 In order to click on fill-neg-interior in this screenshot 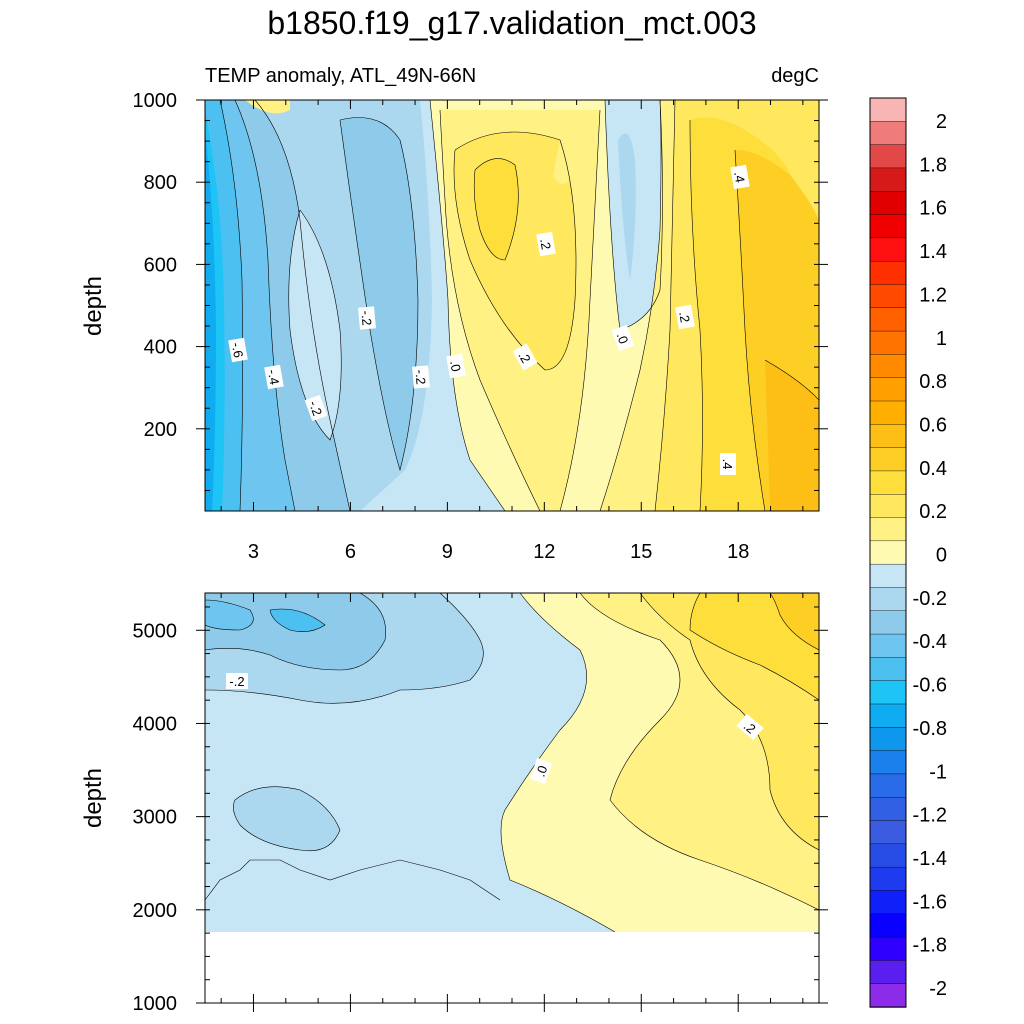, I will do `click(315, 325)`.